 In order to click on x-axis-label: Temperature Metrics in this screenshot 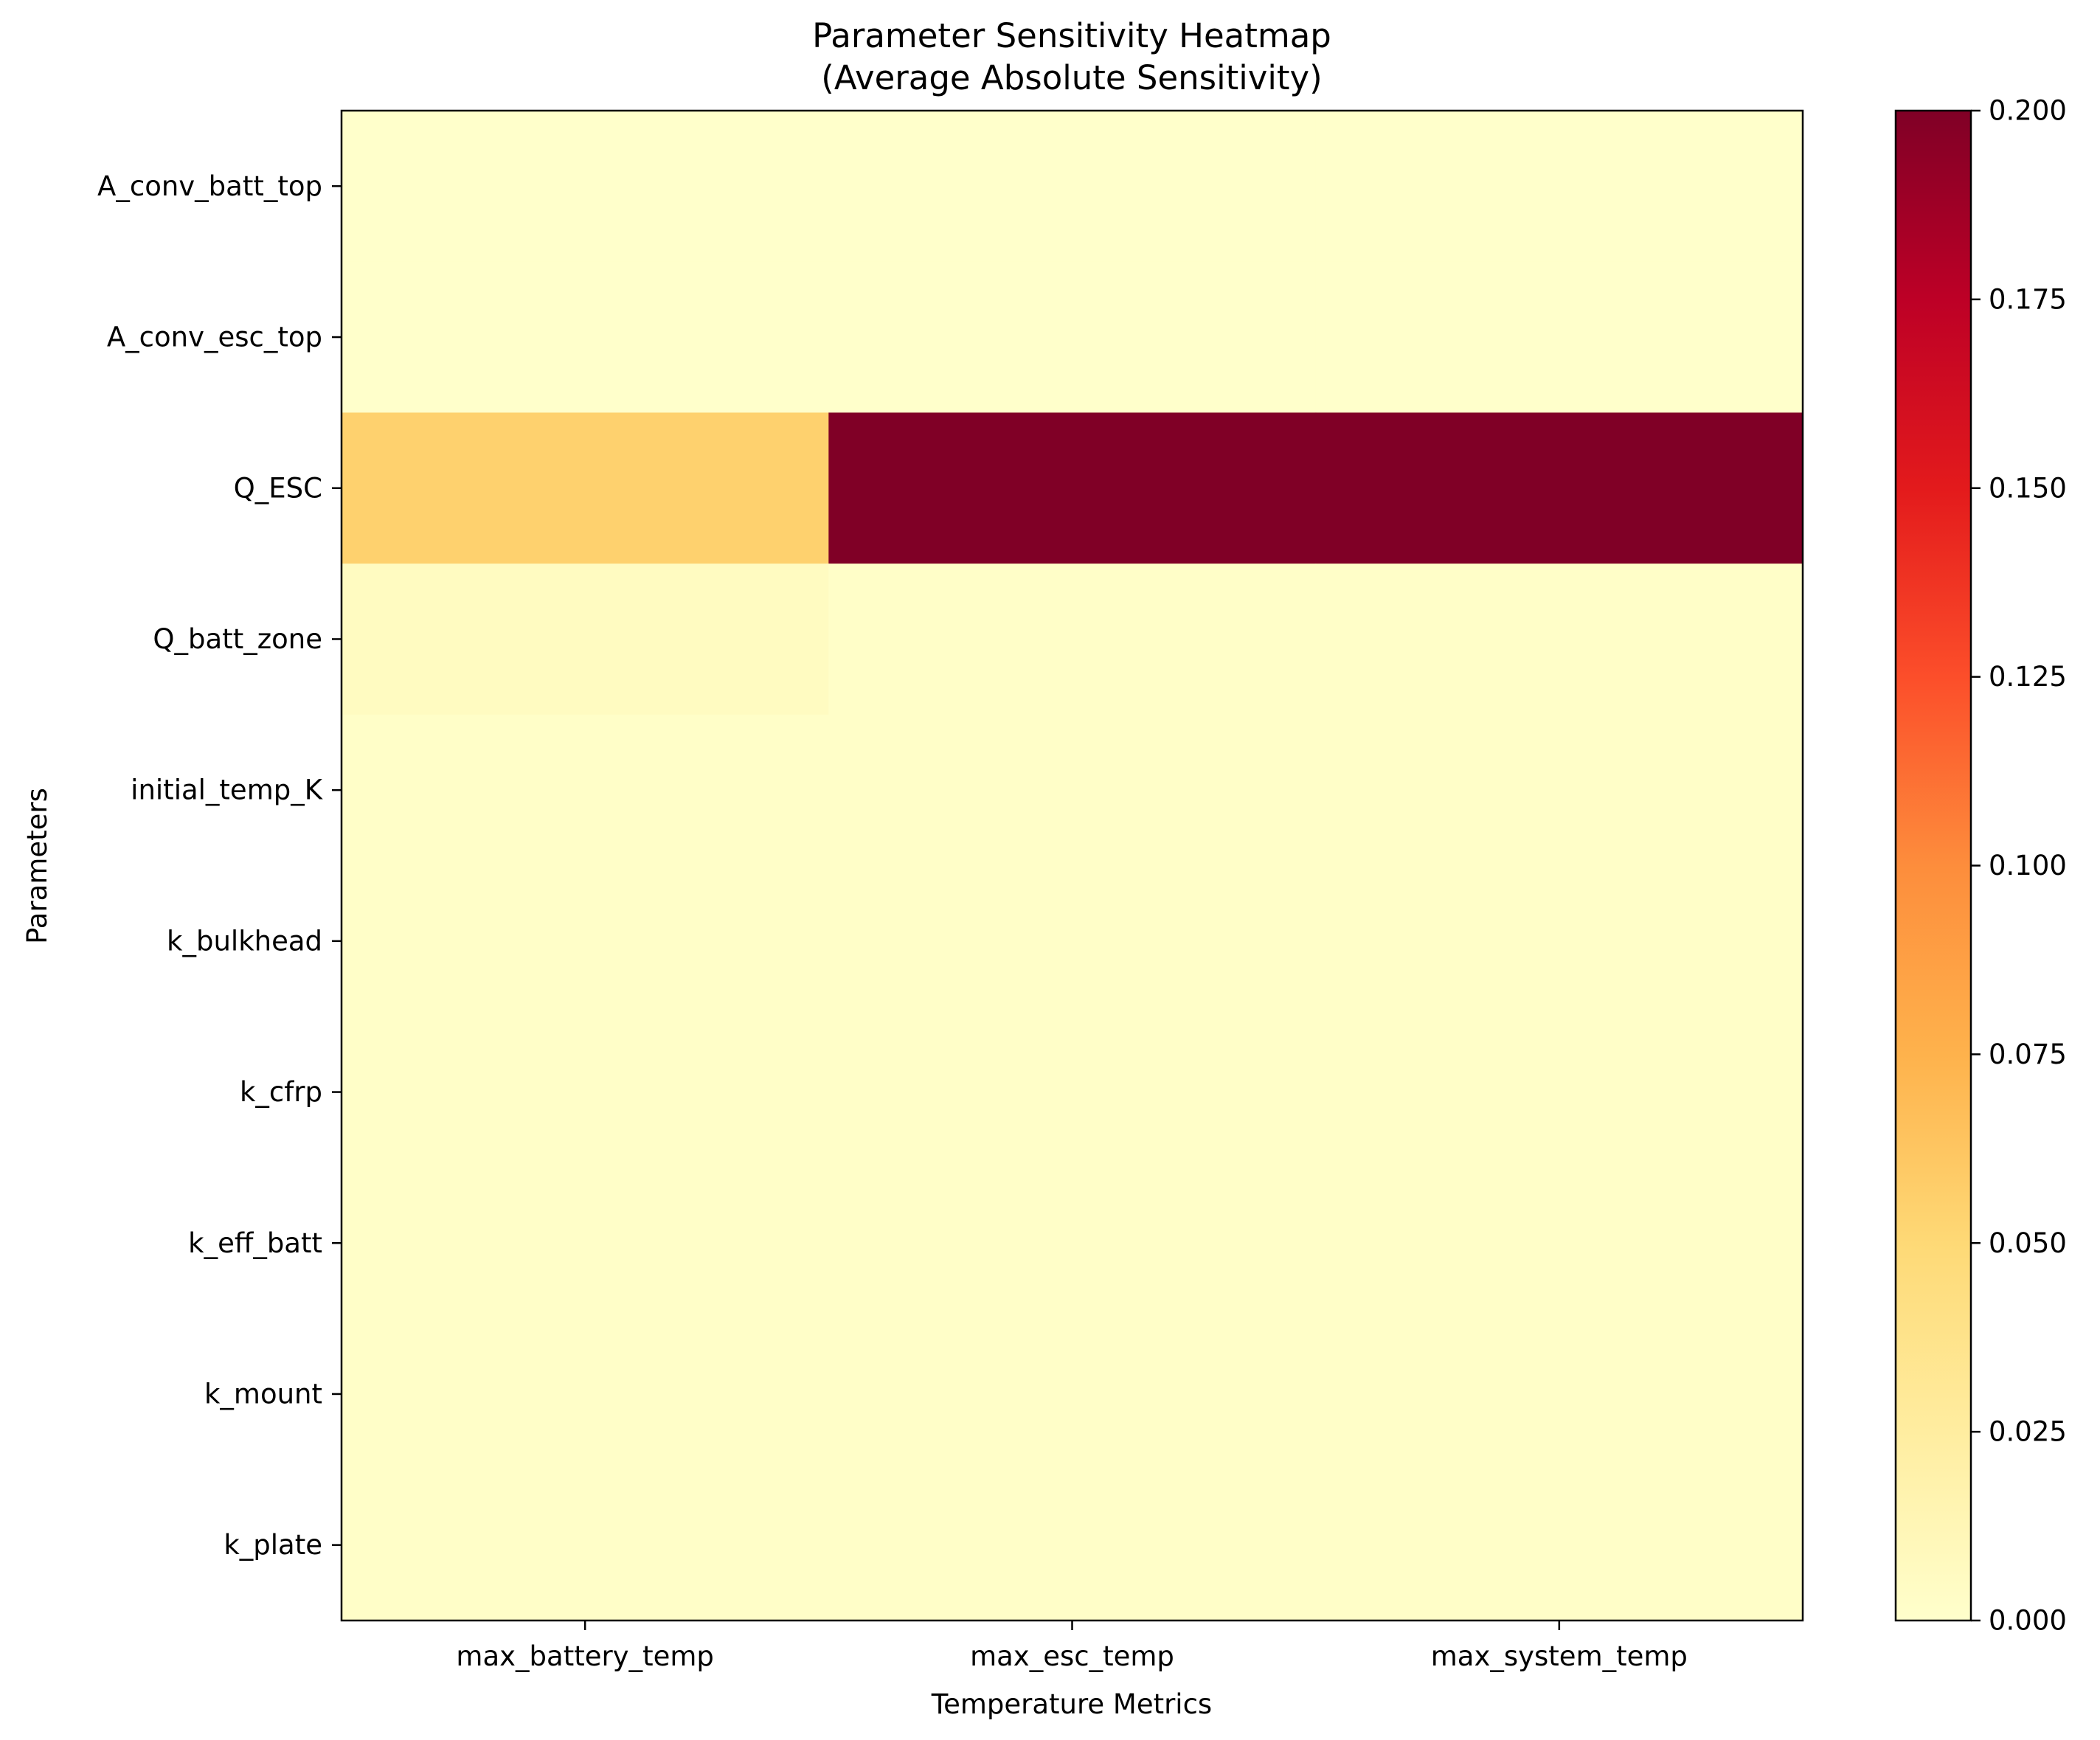, I will do `click(1071, 1704)`.